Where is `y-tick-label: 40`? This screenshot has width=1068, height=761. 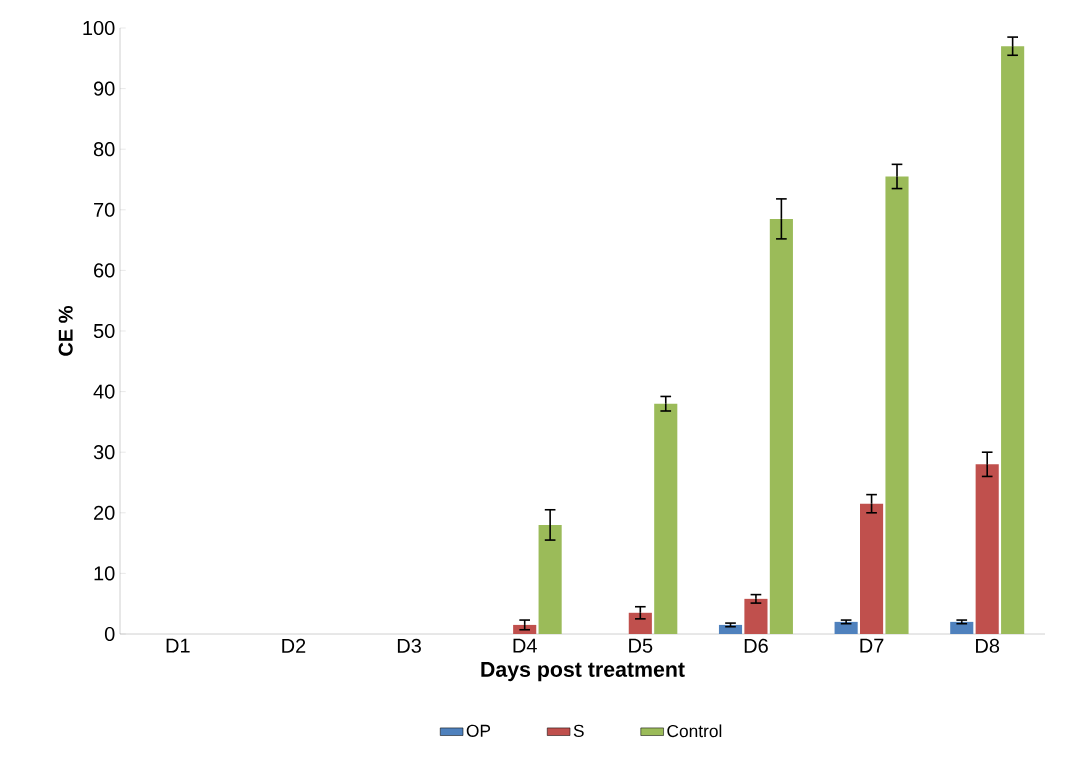 y-tick-label: 40 is located at coordinates (104, 391).